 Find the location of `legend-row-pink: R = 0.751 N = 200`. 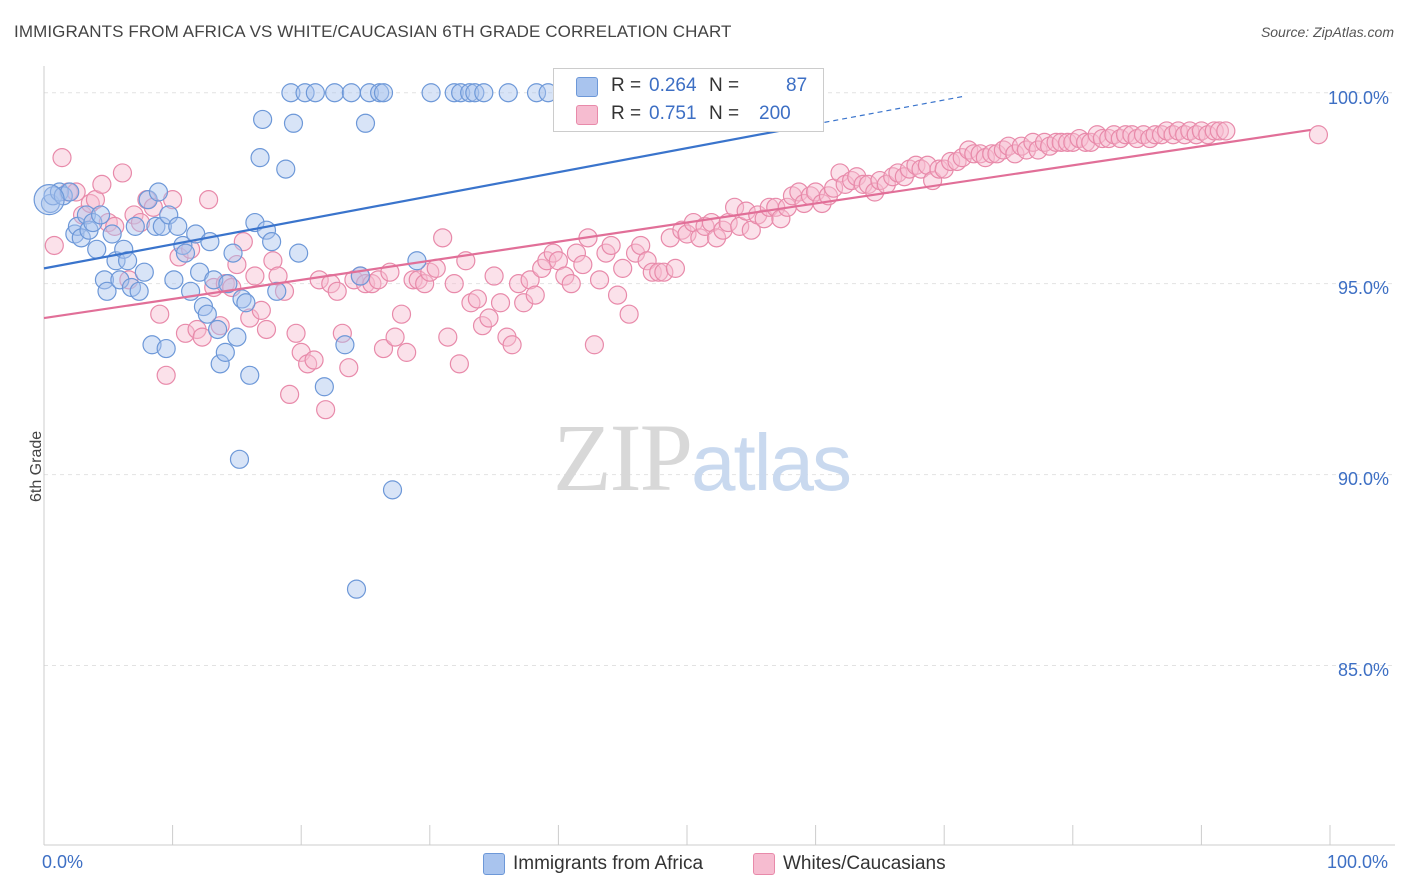

legend-row-pink: R = 0.751 N = 200 is located at coordinates (688, 115).